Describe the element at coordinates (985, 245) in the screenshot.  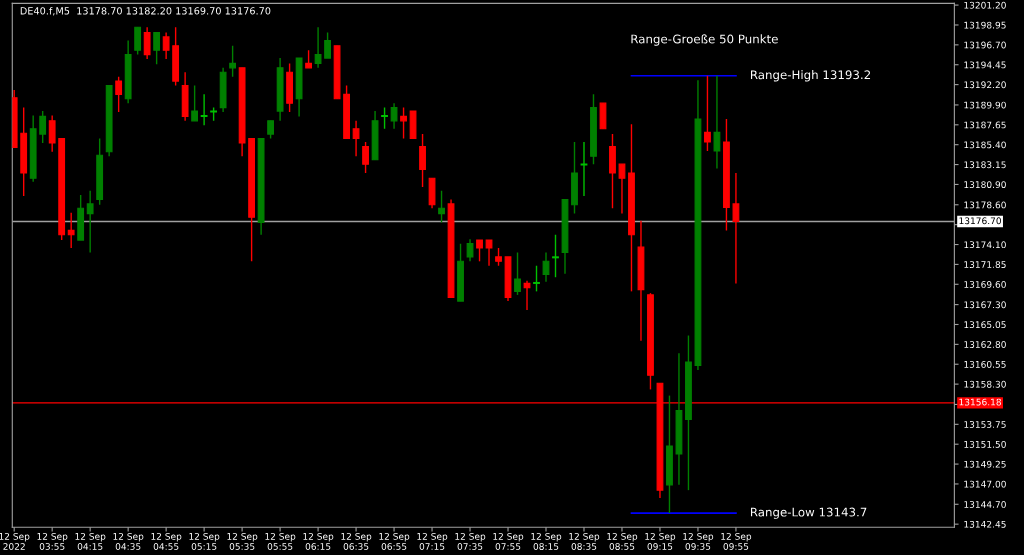
I see `y-tick-label: 13174.10` at that location.